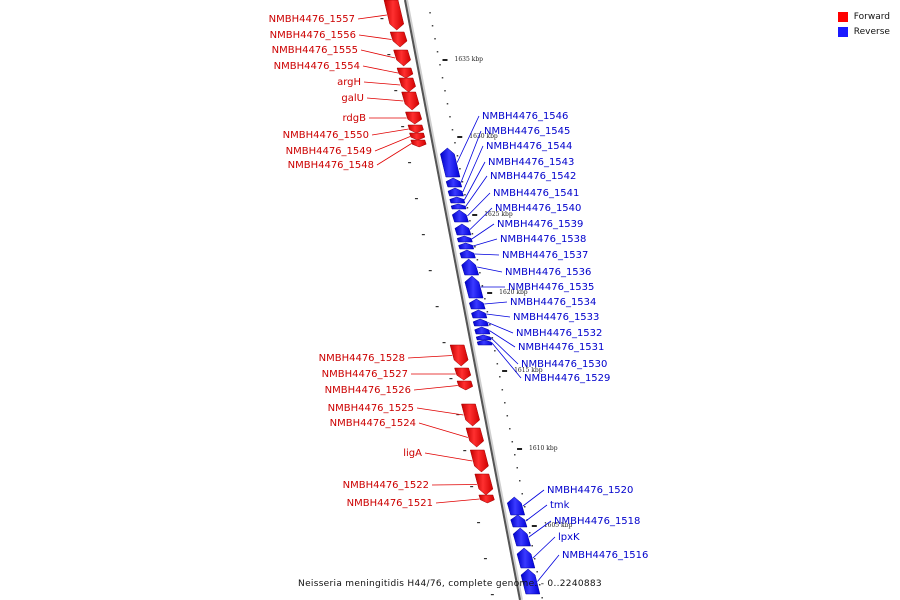 This screenshot has width=900, height=600. Describe the element at coordinates (469, 59) in the screenshot. I see `scale-tick-label: 1635 kbp` at that location.